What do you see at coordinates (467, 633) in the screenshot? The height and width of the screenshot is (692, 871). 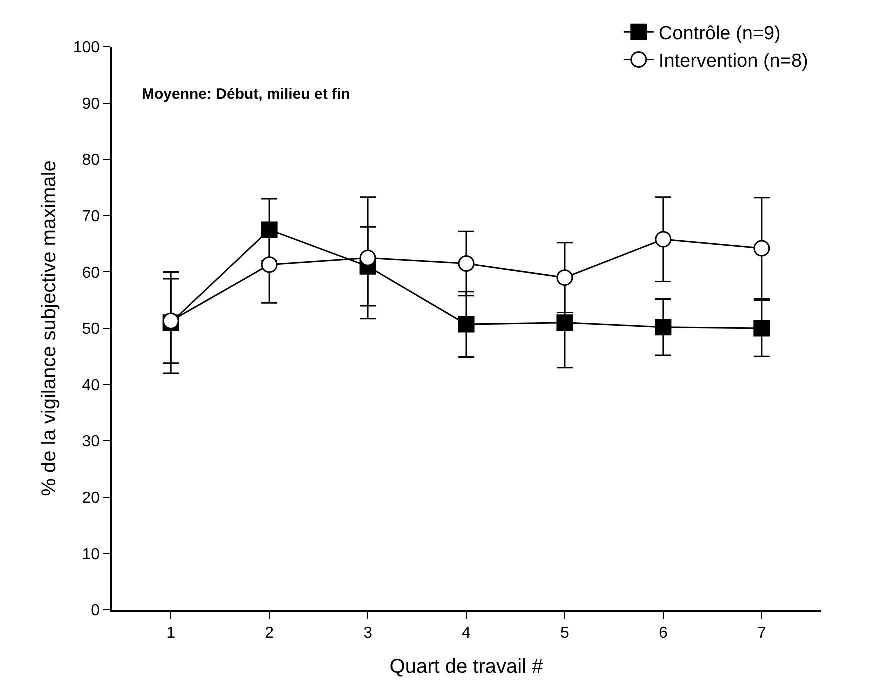 I see `x-tick-label: 4` at bounding box center [467, 633].